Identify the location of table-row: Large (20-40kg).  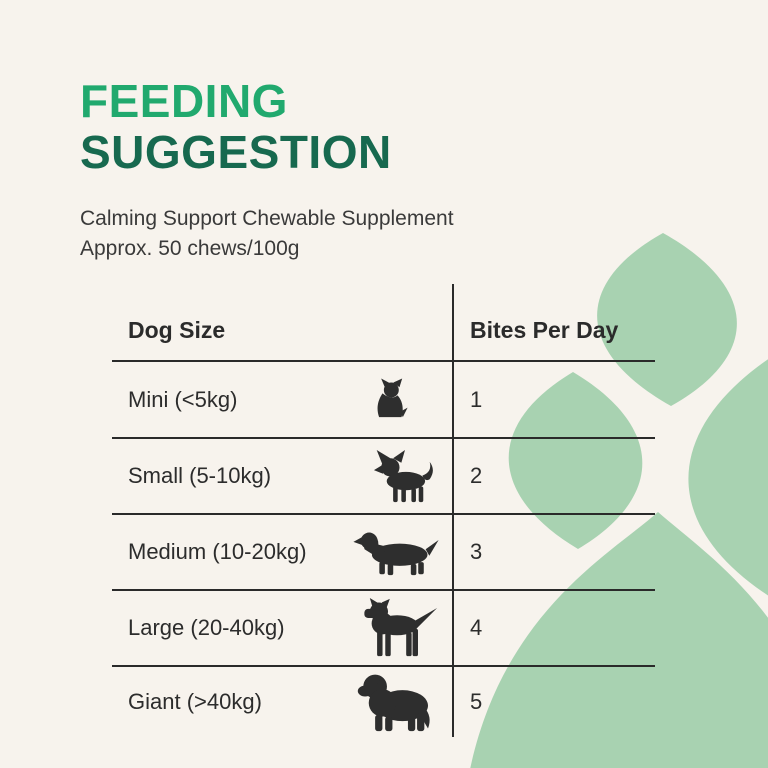
(383, 627).